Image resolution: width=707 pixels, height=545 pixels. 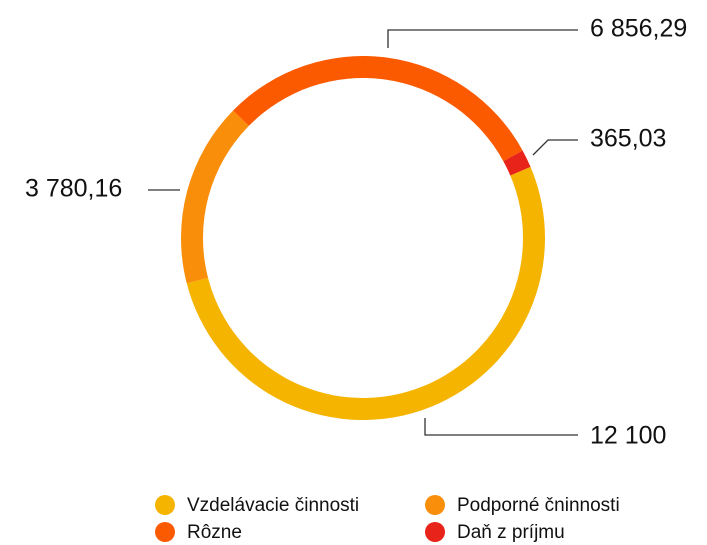 I want to click on legend-label: Rôzne, so click(x=214, y=532).